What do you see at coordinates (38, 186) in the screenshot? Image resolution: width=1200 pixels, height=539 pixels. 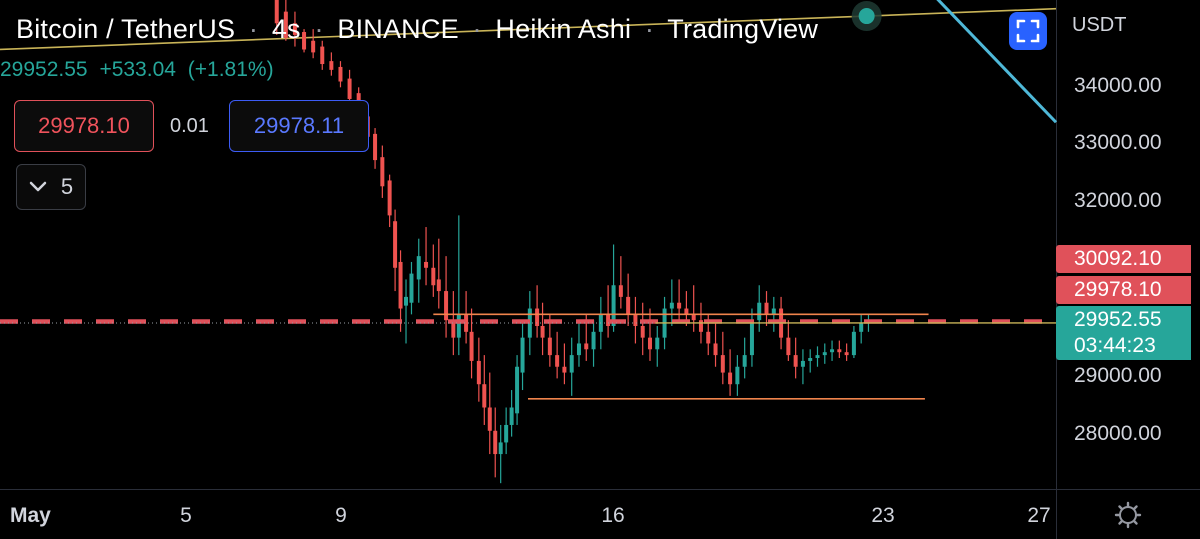 I see `chevron-down-icon` at bounding box center [38, 186].